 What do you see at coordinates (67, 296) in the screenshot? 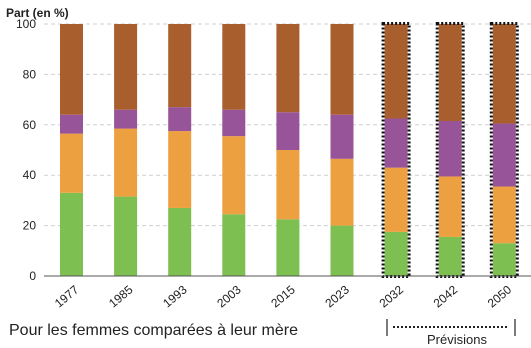
I see `x-tick-label: 1977` at bounding box center [67, 296].